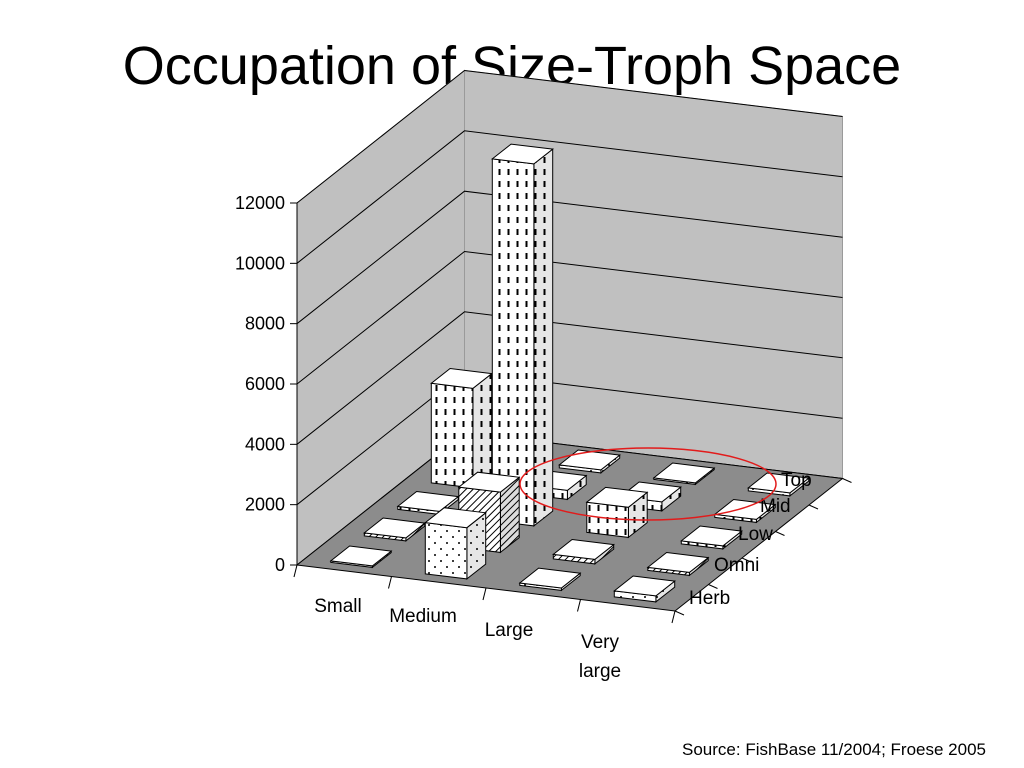 Image resolution: width=1024 pixels, height=768 pixels. What do you see at coordinates (709, 598) in the screenshot?
I see `y-axis-label: Herb` at bounding box center [709, 598].